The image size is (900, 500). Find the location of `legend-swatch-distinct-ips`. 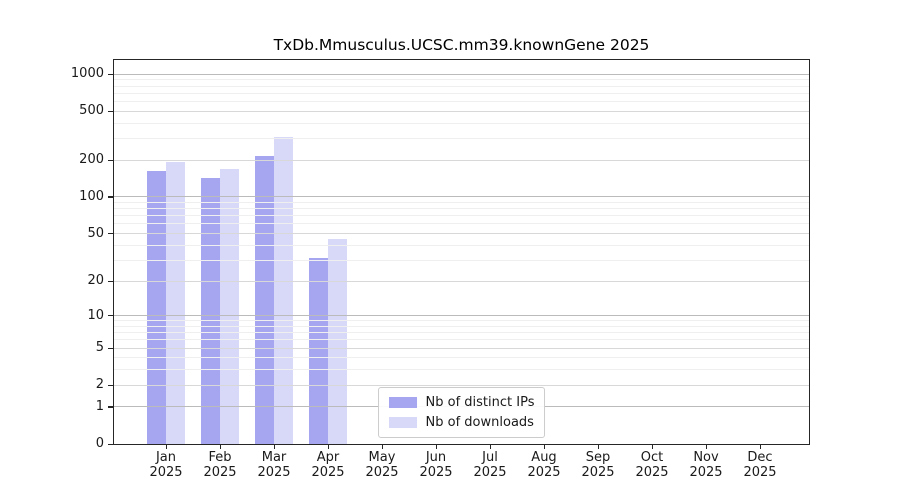

legend-swatch-distinct-ips is located at coordinates (402, 402).